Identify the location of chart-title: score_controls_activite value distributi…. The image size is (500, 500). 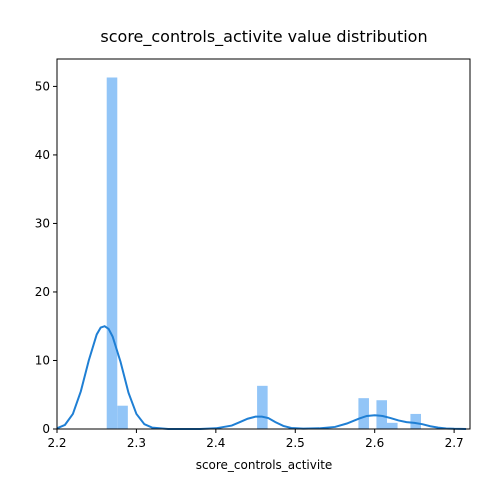
(263, 37).